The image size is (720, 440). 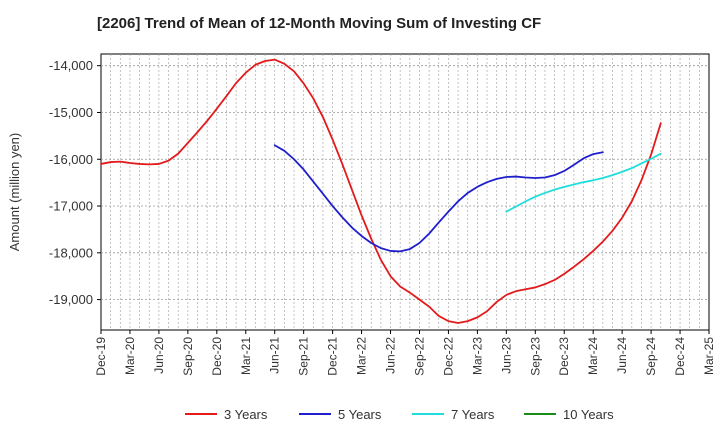 I want to click on x-tick-label: Sep-22, so click(x=419, y=356).